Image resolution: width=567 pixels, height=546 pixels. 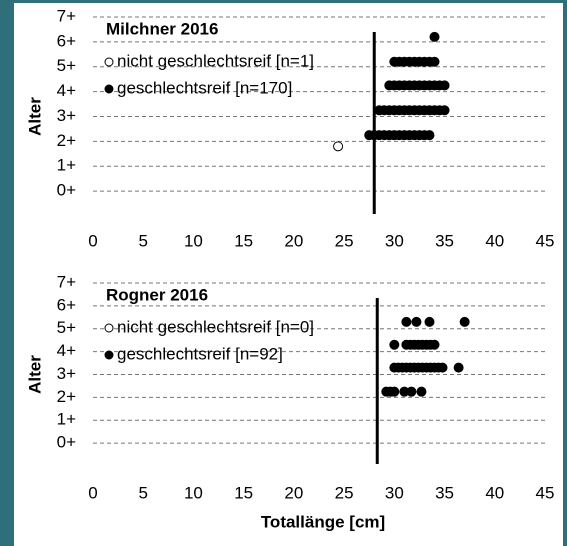 What do you see at coordinates (323, 521) in the screenshot?
I see `x-axis-title: Totallänge [cm]` at bounding box center [323, 521].